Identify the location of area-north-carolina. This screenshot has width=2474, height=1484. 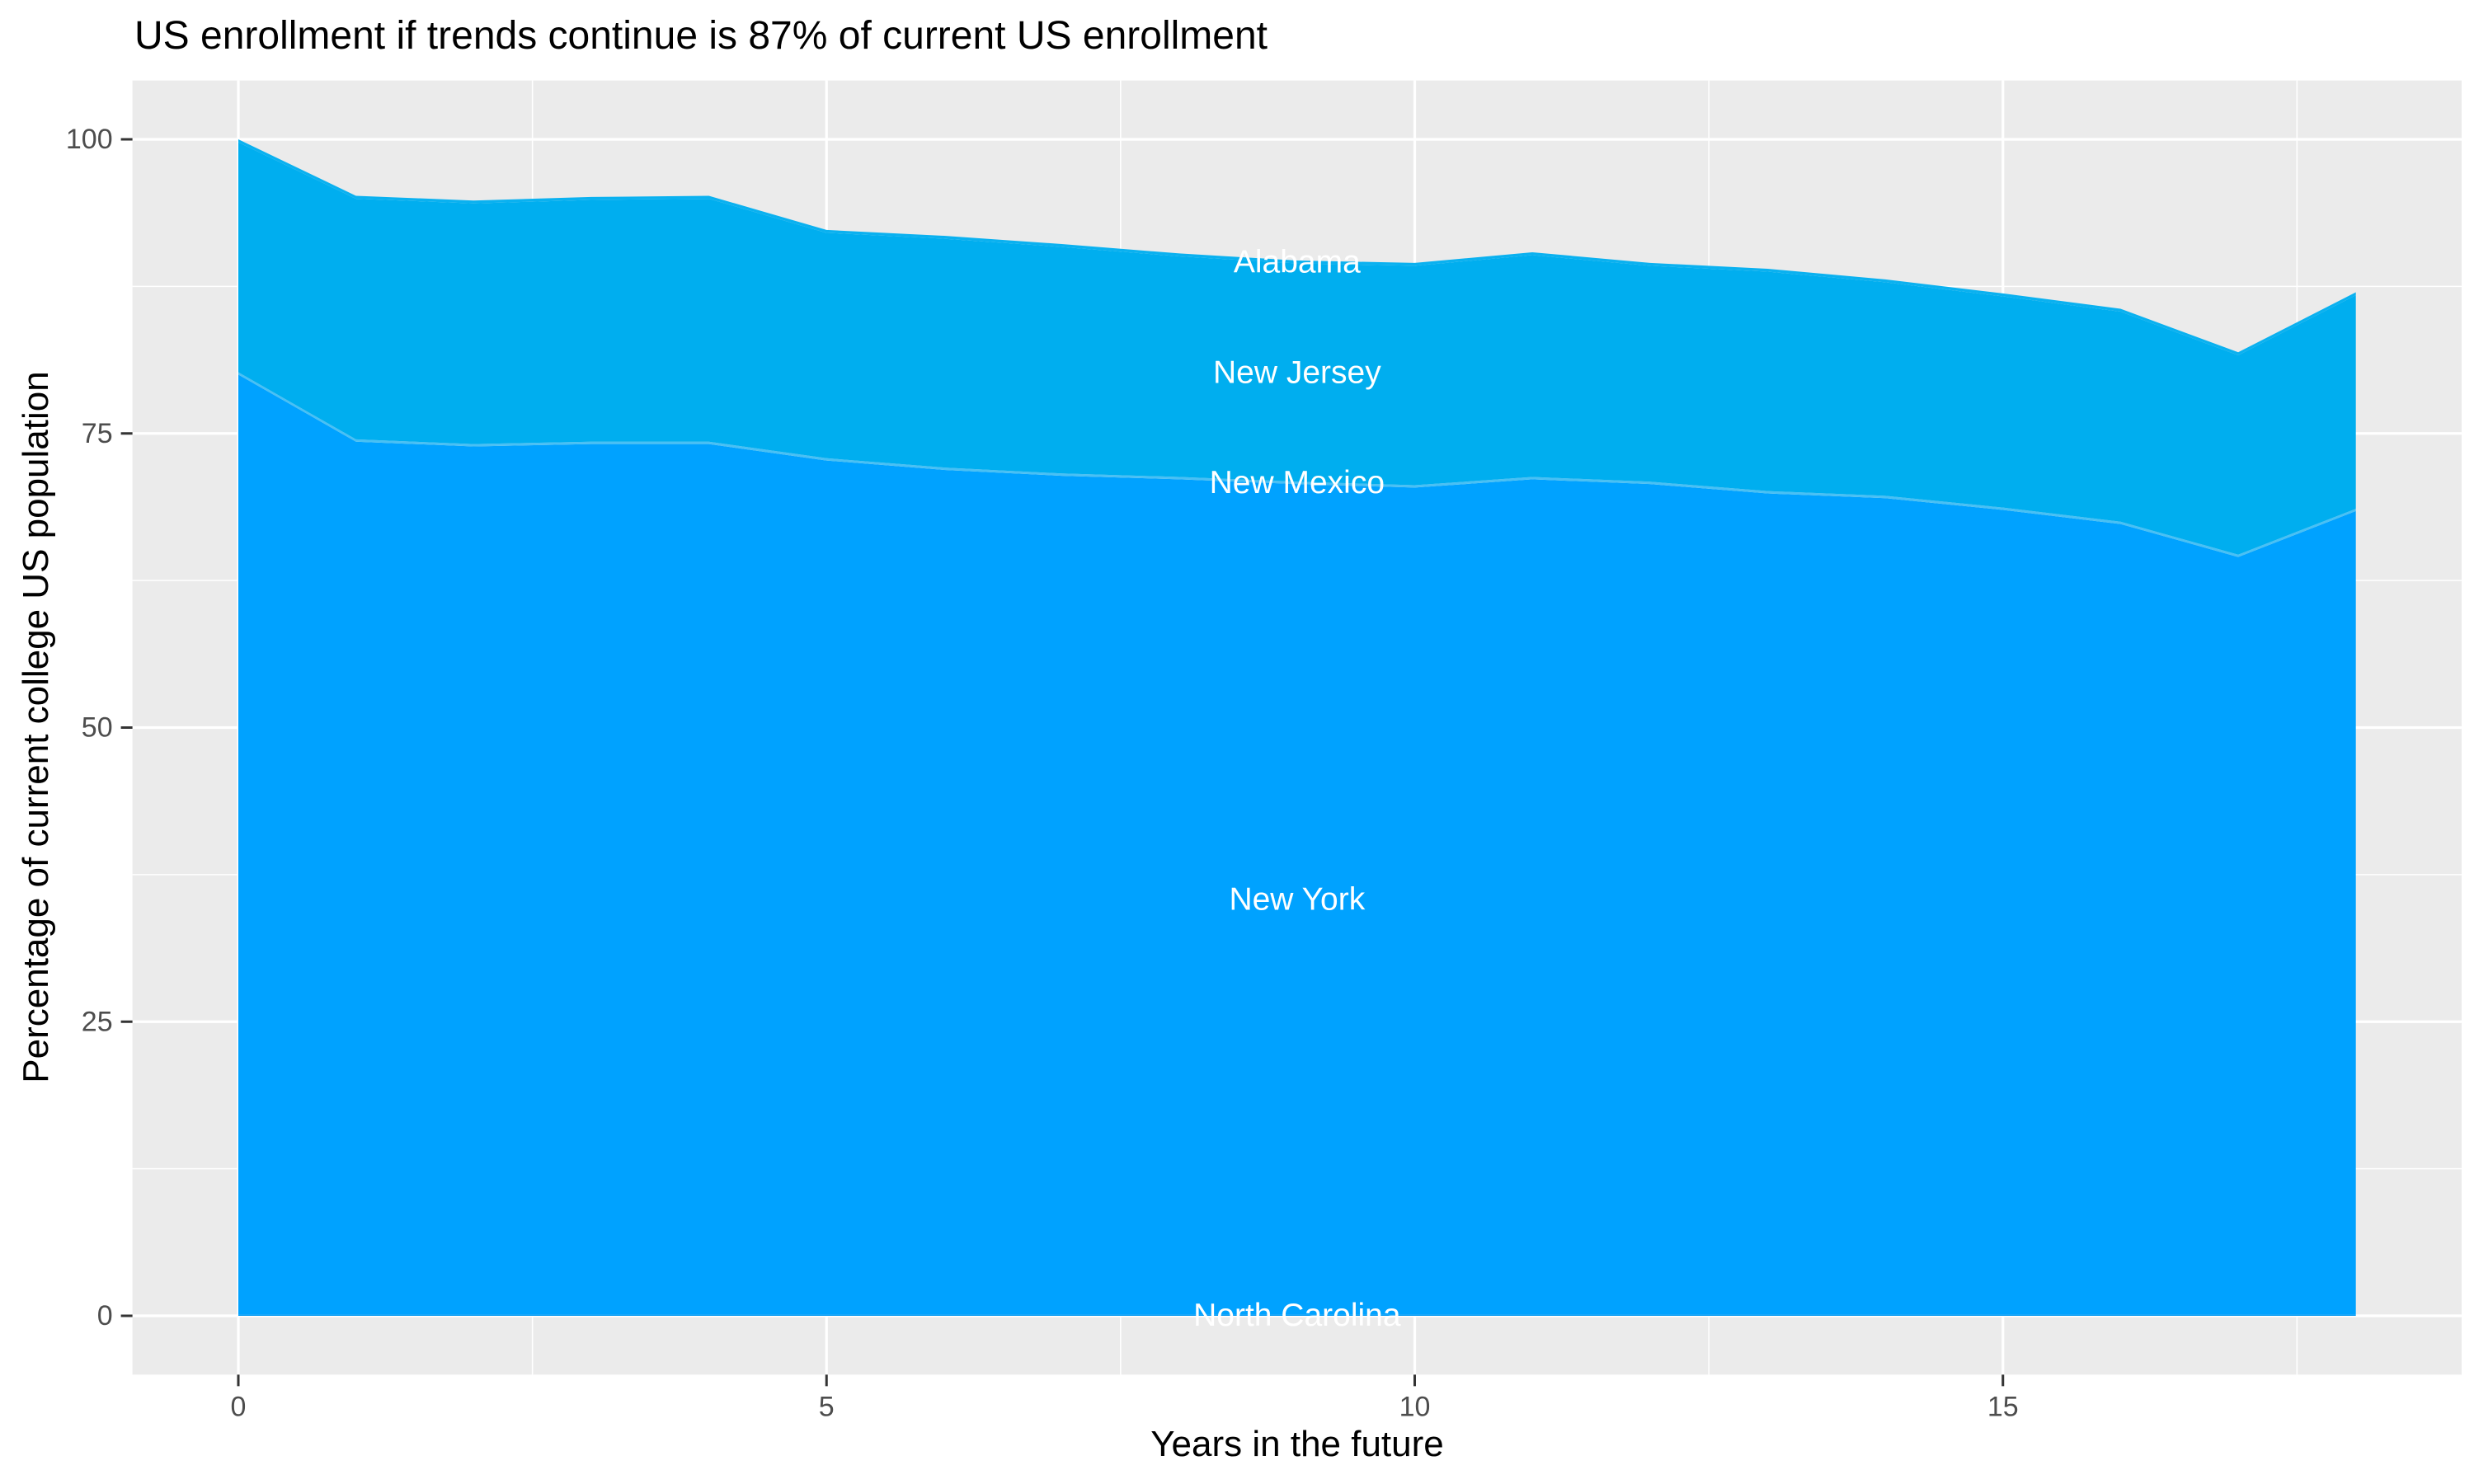
(1297, 1315).